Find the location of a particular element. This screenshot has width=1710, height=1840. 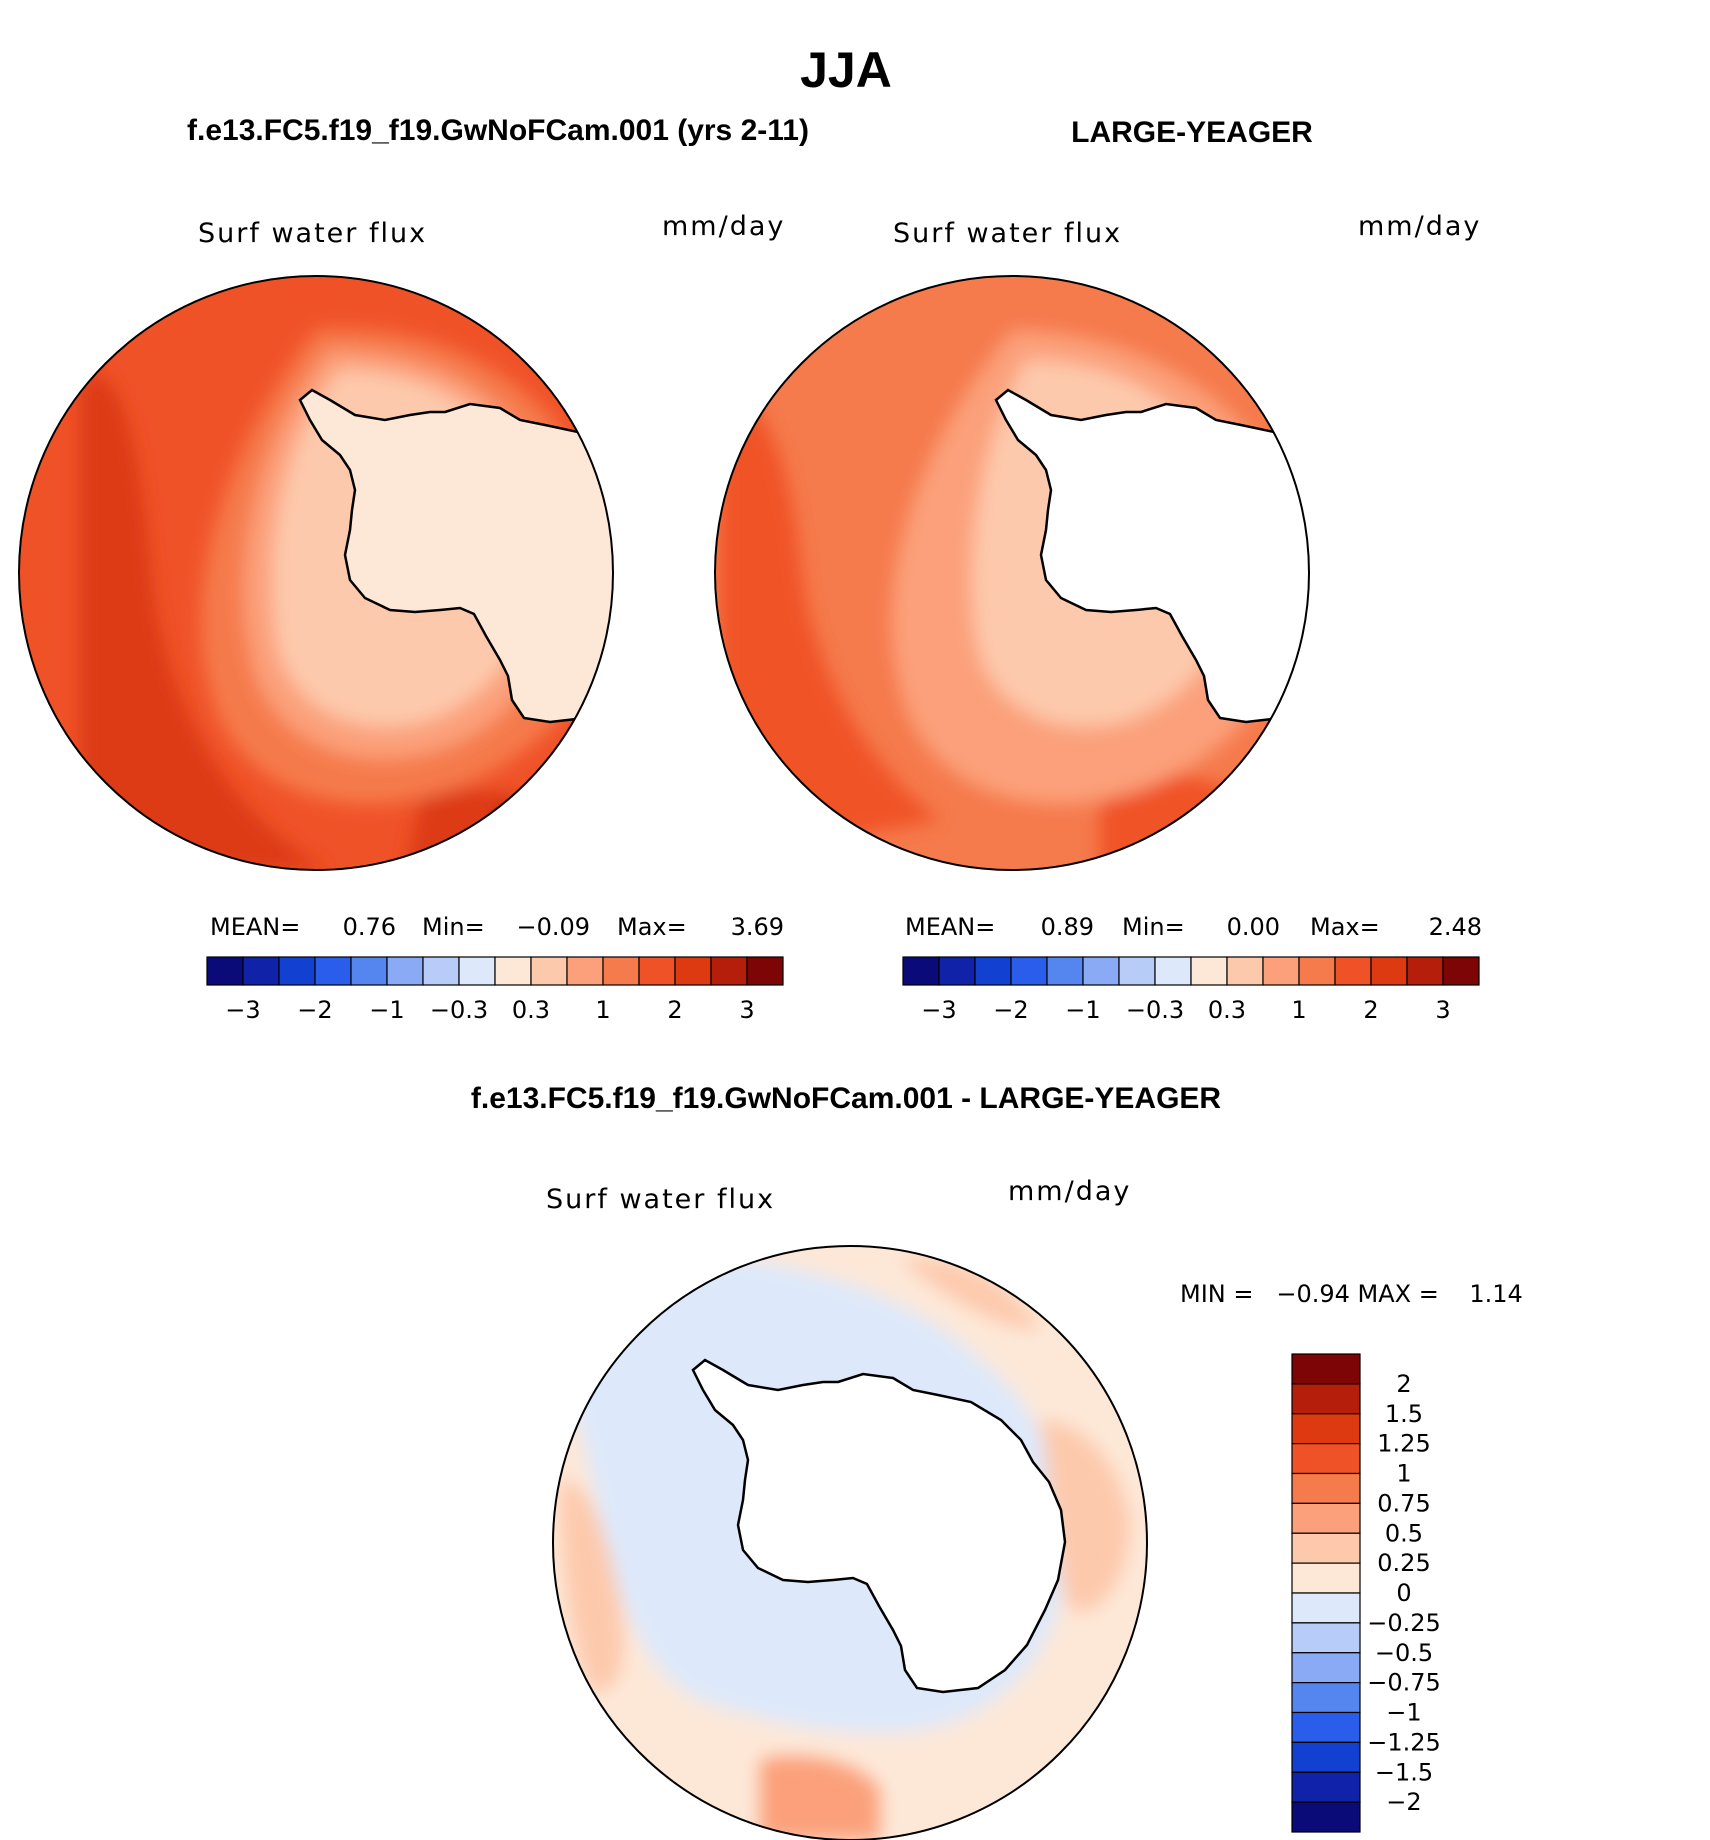

min-value: −0.09 is located at coordinates (553, 927).